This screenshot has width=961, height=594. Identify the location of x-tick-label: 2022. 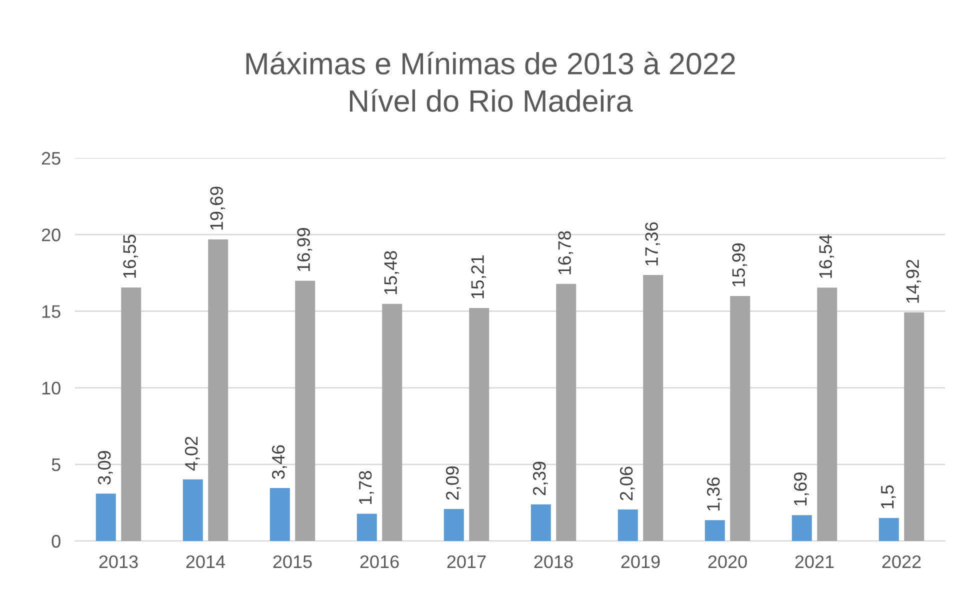
(901, 561).